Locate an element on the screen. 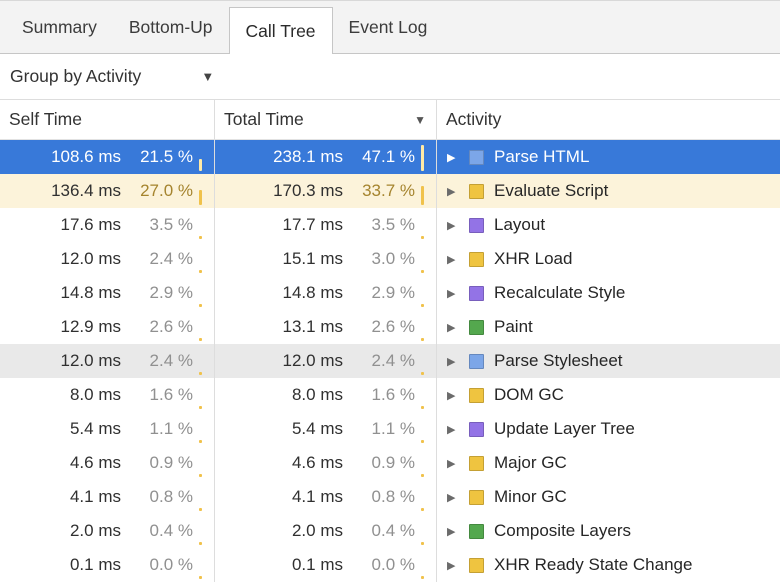 This screenshot has width=780, height=584. total-time-percent: 0.0 % is located at coordinates (393, 564).